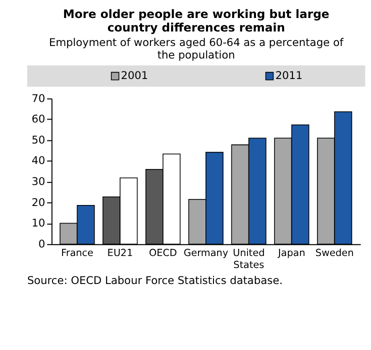  What do you see at coordinates (120, 254) in the screenshot?
I see `x-tick-label: EU21` at bounding box center [120, 254].